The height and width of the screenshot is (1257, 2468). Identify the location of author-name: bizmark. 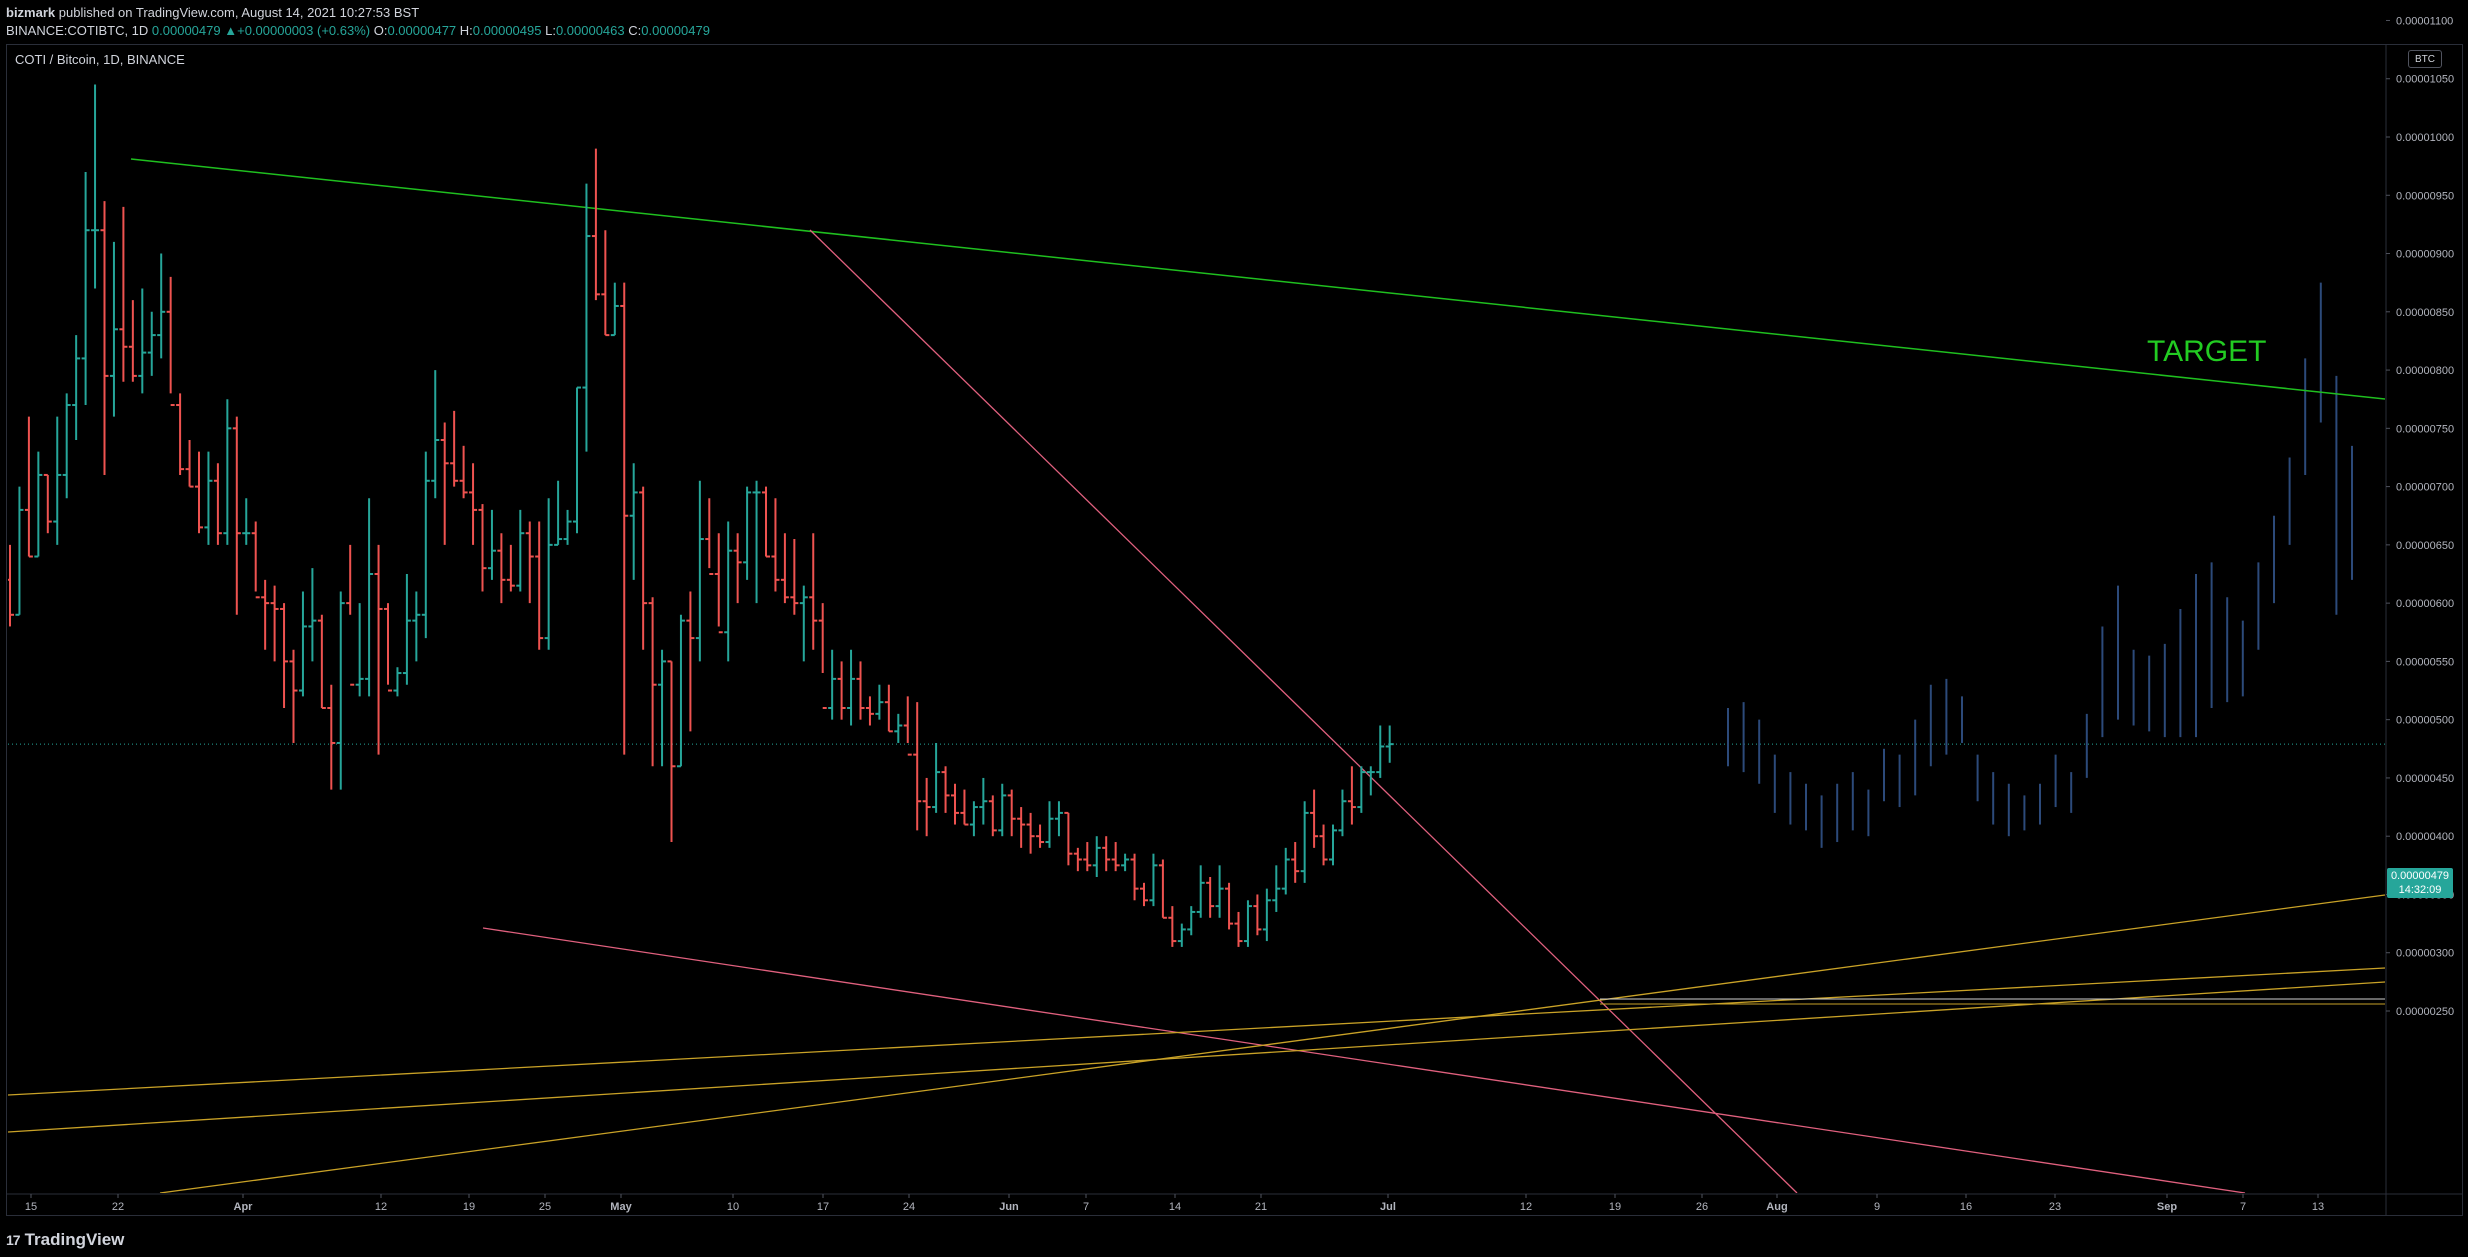
(31, 12).